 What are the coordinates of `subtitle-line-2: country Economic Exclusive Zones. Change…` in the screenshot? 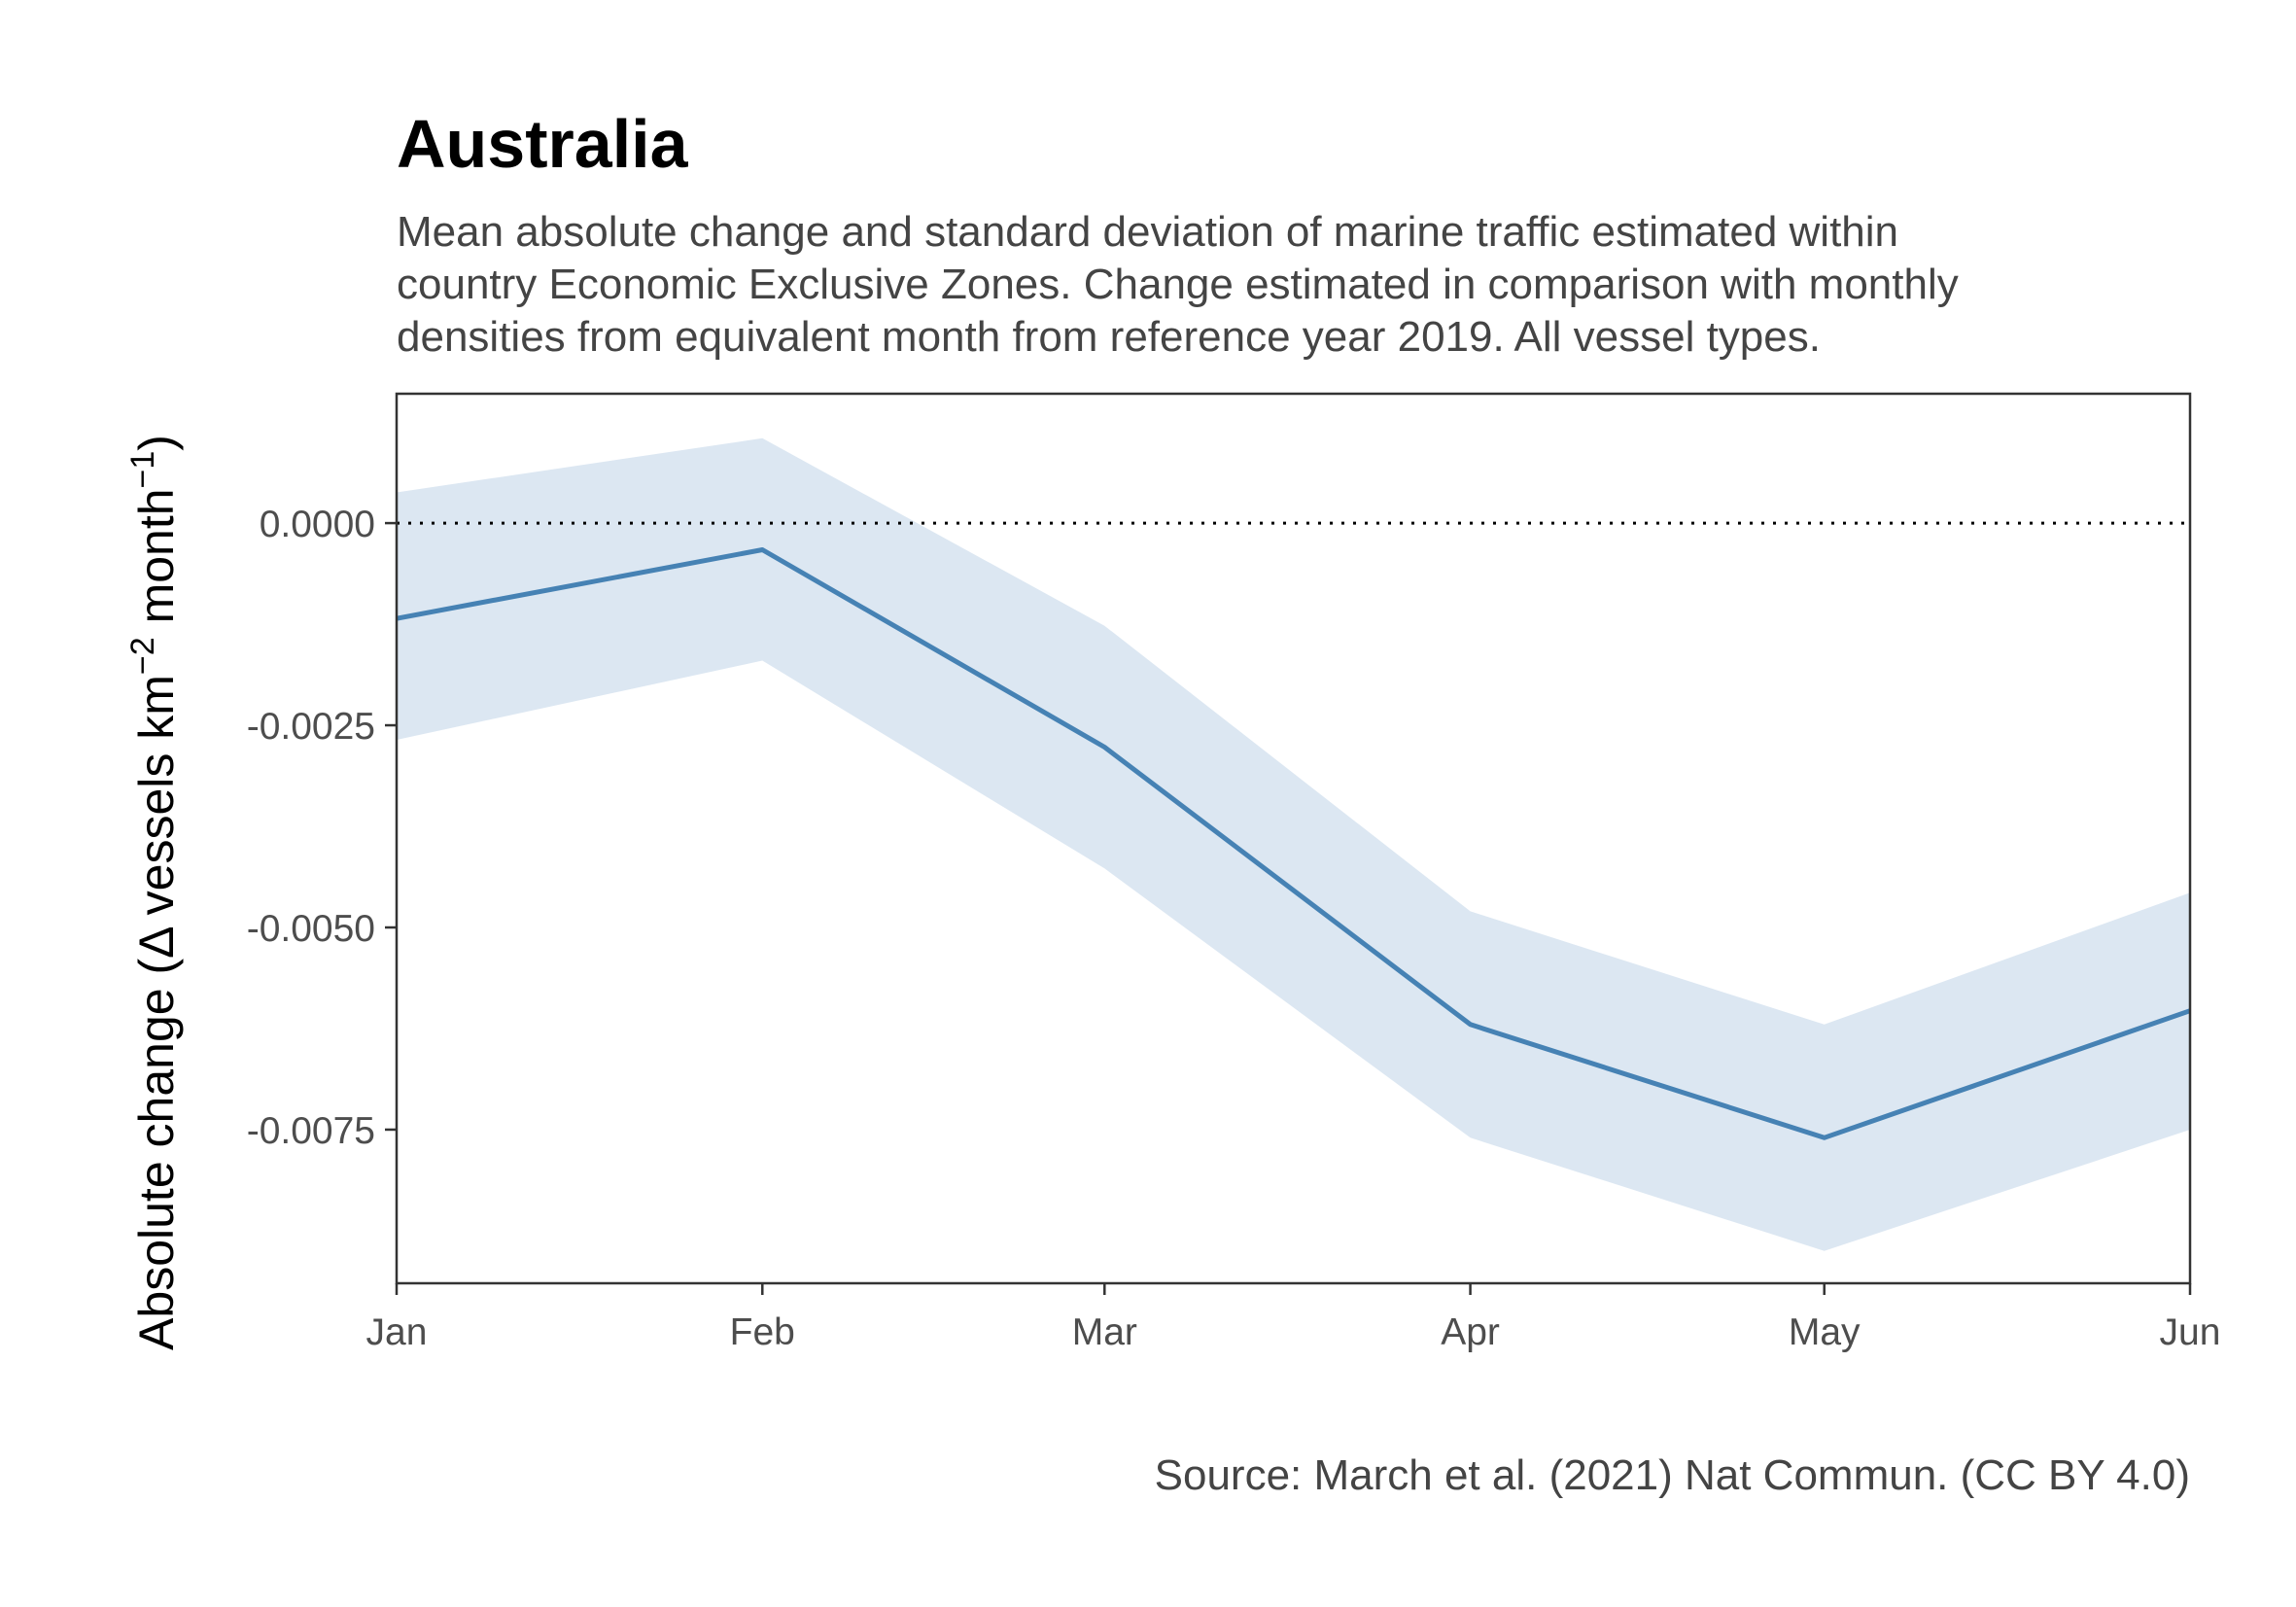 It's located at (1178, 284).